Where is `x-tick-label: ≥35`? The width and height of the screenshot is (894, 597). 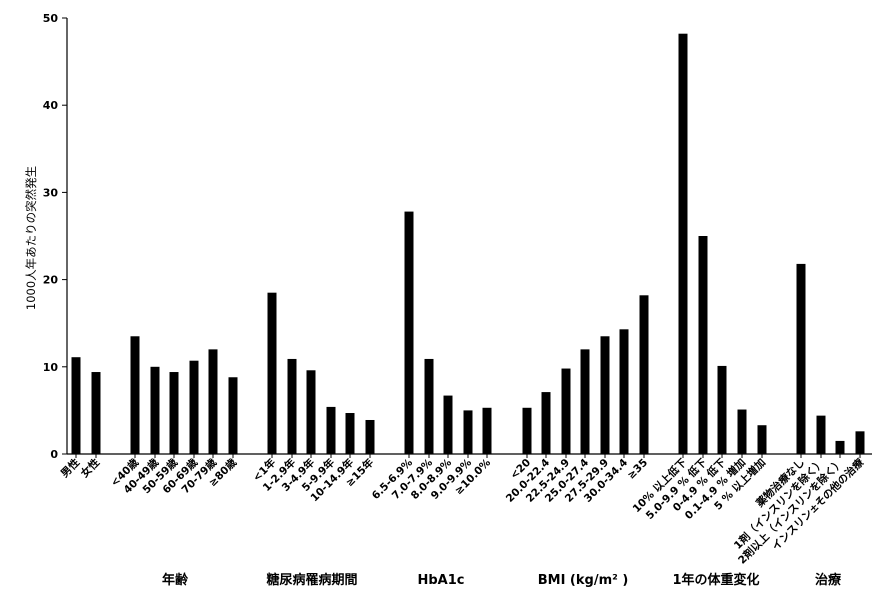
x-tick-label: ≥35 is located at coordinates (637, 469).